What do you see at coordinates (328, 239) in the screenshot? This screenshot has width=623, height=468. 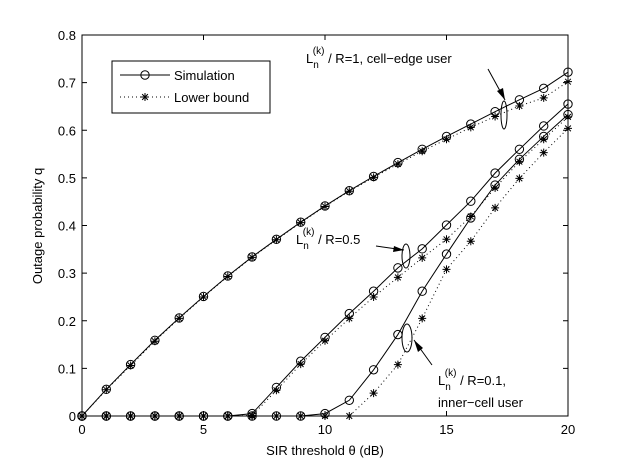 I see `annotation-text-r05: Ln(k) / R=0.5` at bounding box center [328, 239].